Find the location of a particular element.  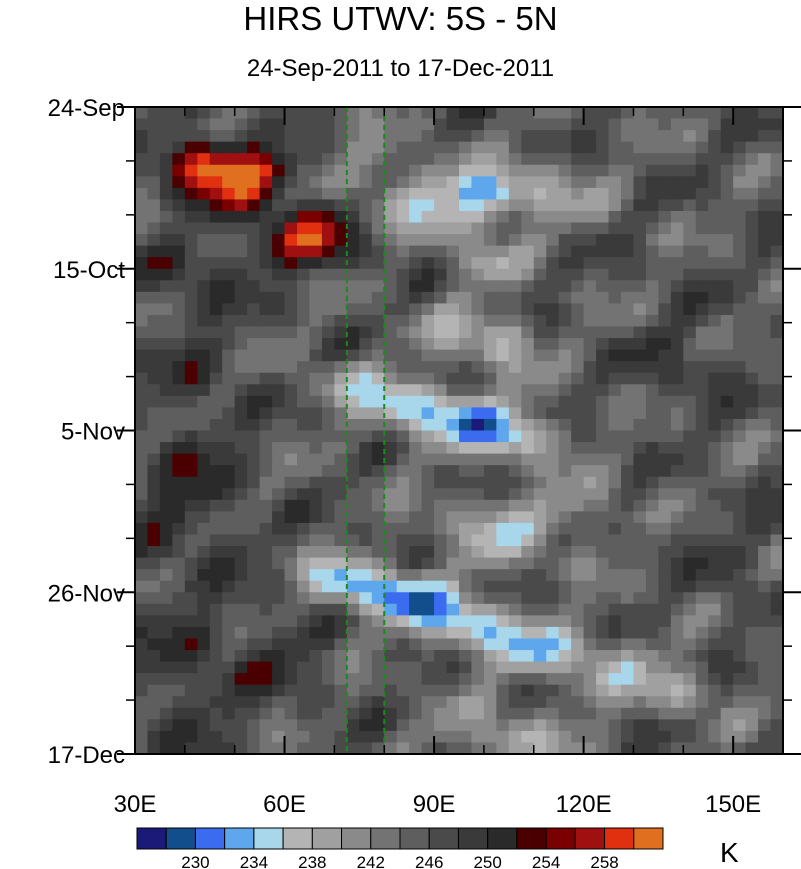

colorbar-swatch is located at coordinates (443, 838).